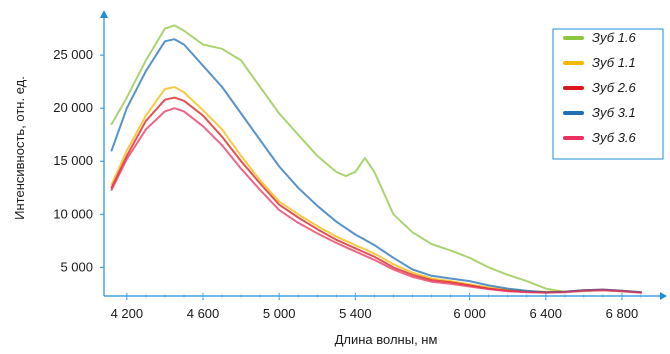 The image size is (670, 354). I want to click on x-tick-labels: 4 200 4 600 5 000 5 400 6 000 6 400 6 800, so click(375, 313).